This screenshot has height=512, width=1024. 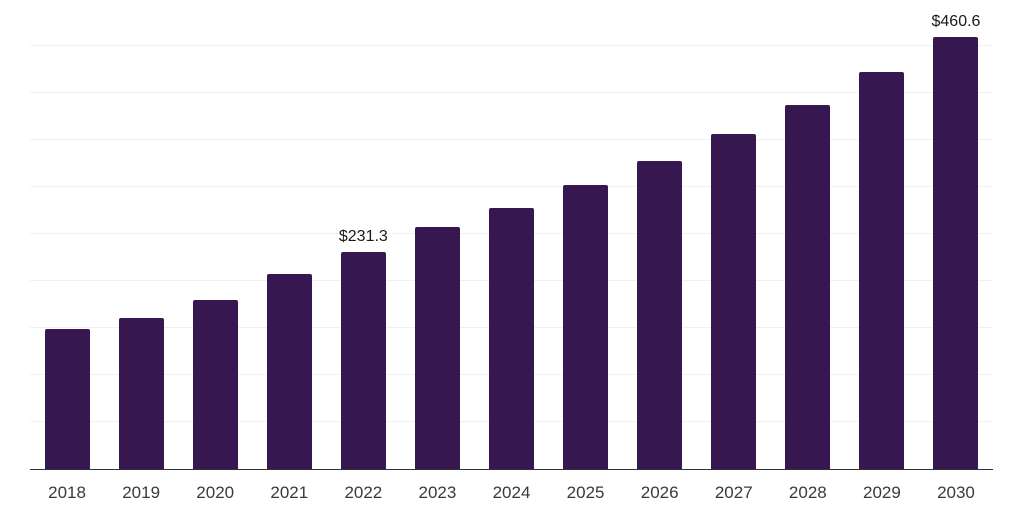 What do you see at coordinates (67, 492) in the screenshot?
I see `x-tick-2018: 2018` at bounding box center [67, 492].